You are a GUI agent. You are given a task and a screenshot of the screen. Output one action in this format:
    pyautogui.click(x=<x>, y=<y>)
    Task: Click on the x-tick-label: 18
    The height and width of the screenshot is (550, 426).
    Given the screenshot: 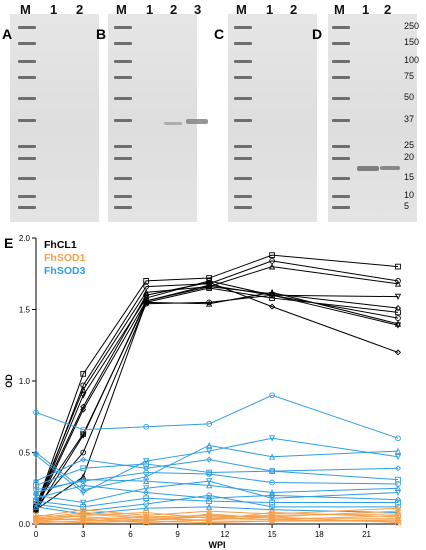 What is the action you would take?
    pyautogui.click(x=319, y=534)
    